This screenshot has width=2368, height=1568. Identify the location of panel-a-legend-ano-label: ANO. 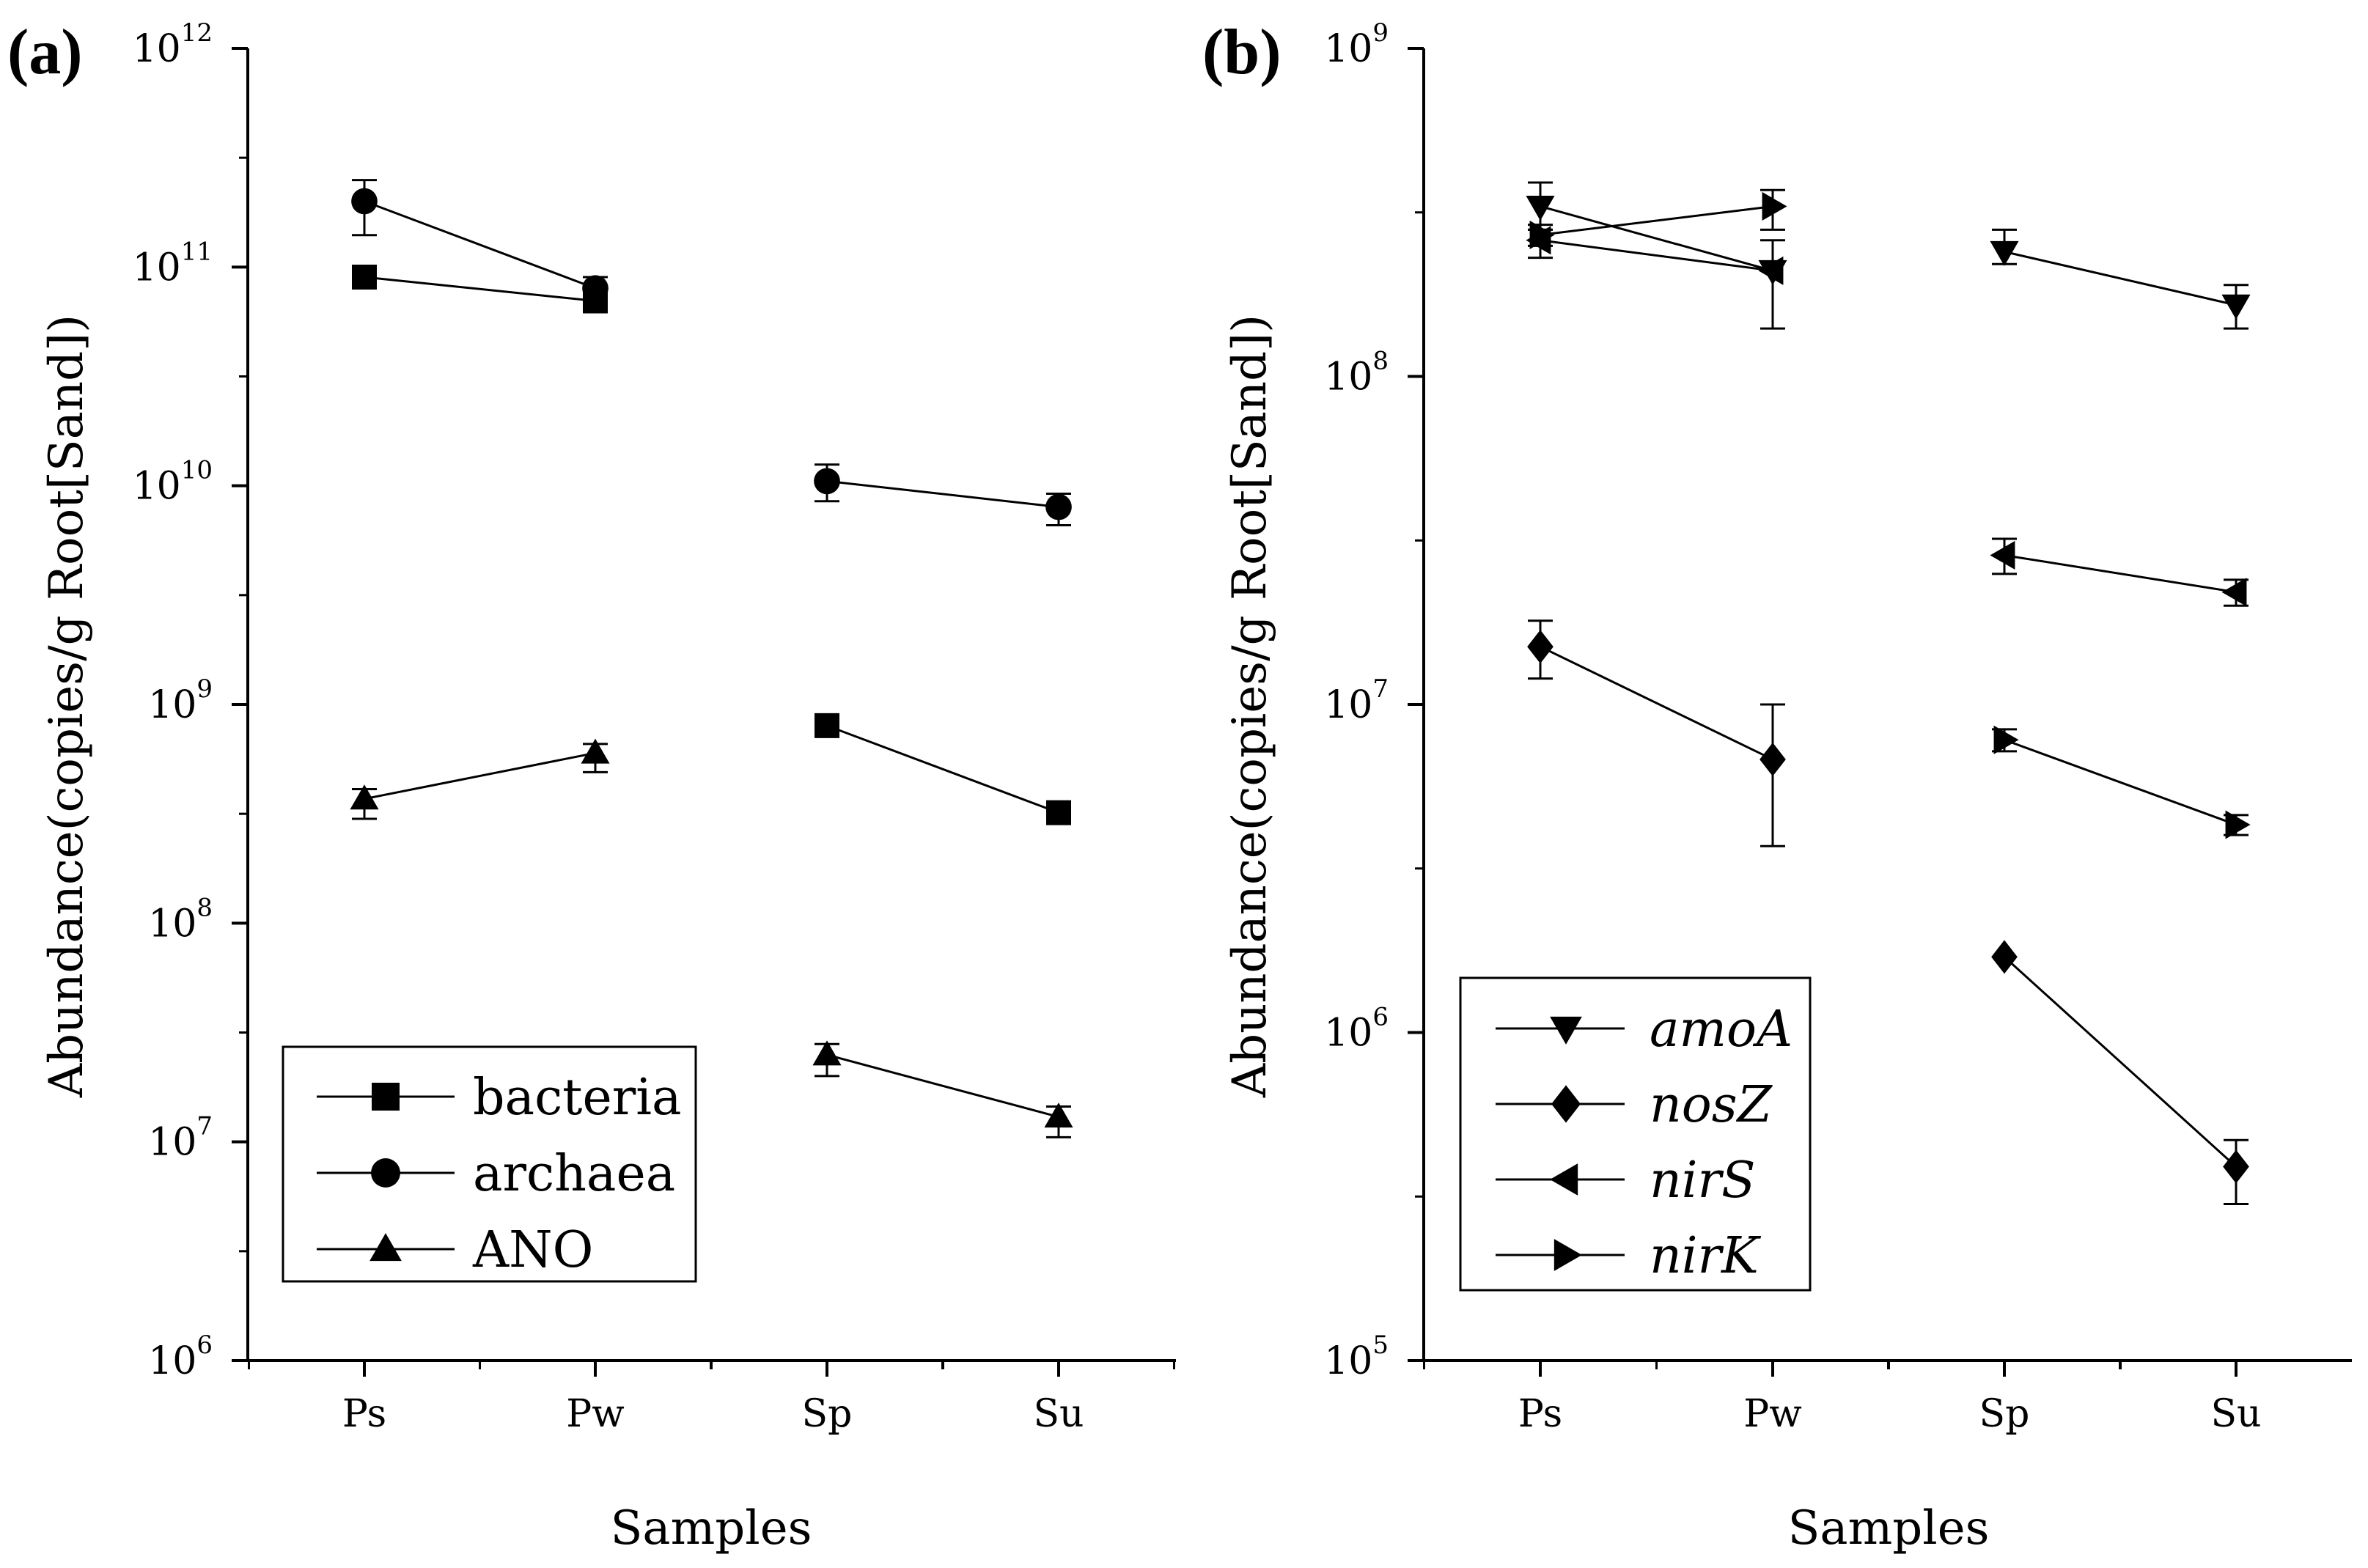
(532, 1250).